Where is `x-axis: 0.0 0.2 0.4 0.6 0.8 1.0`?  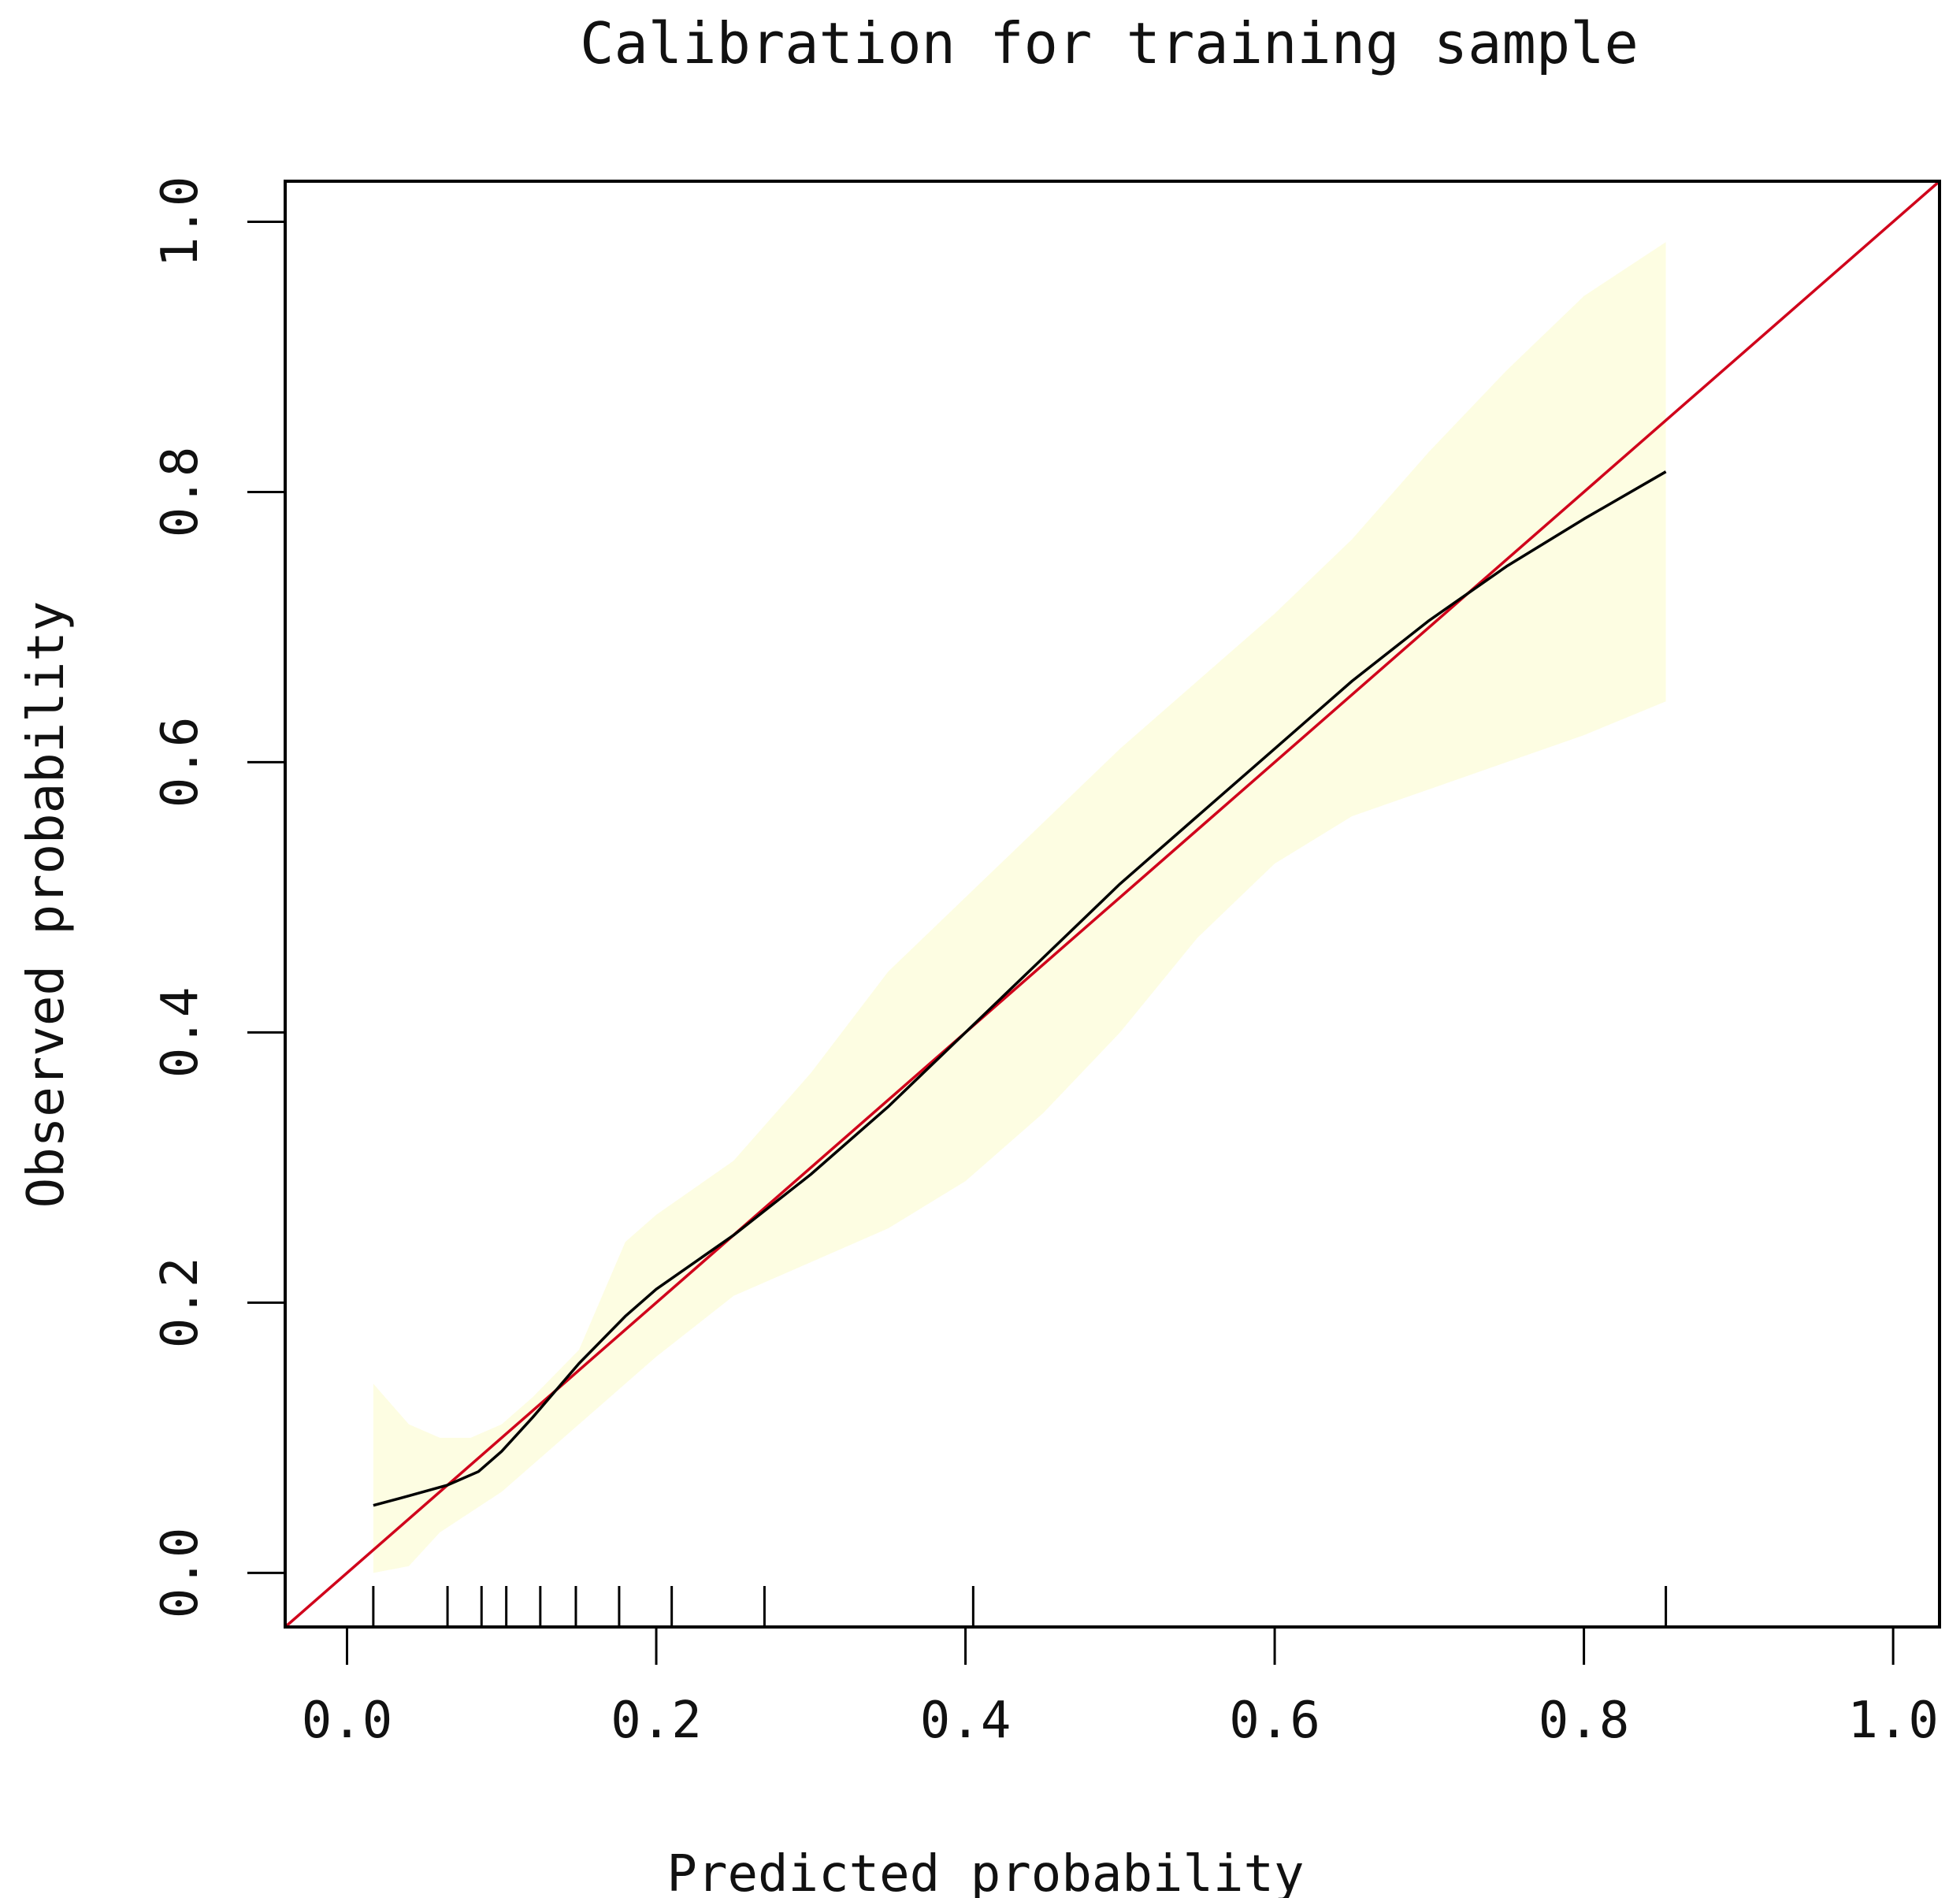
x-axis: 0.0 0.2 0.4 0.6 0.8 1.0 is located at coordinates (1120, 1687).